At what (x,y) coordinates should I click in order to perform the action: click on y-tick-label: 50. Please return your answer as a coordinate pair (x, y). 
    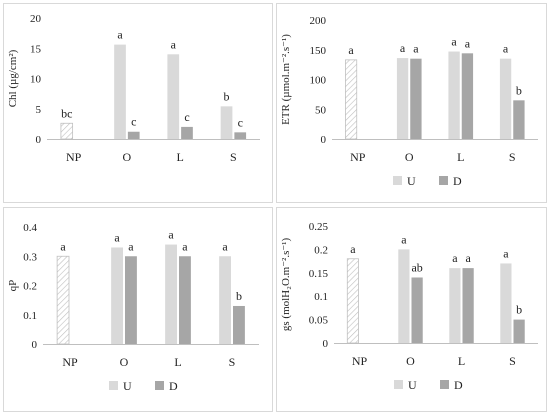
    Looking at the image, I should click on (321, 110).